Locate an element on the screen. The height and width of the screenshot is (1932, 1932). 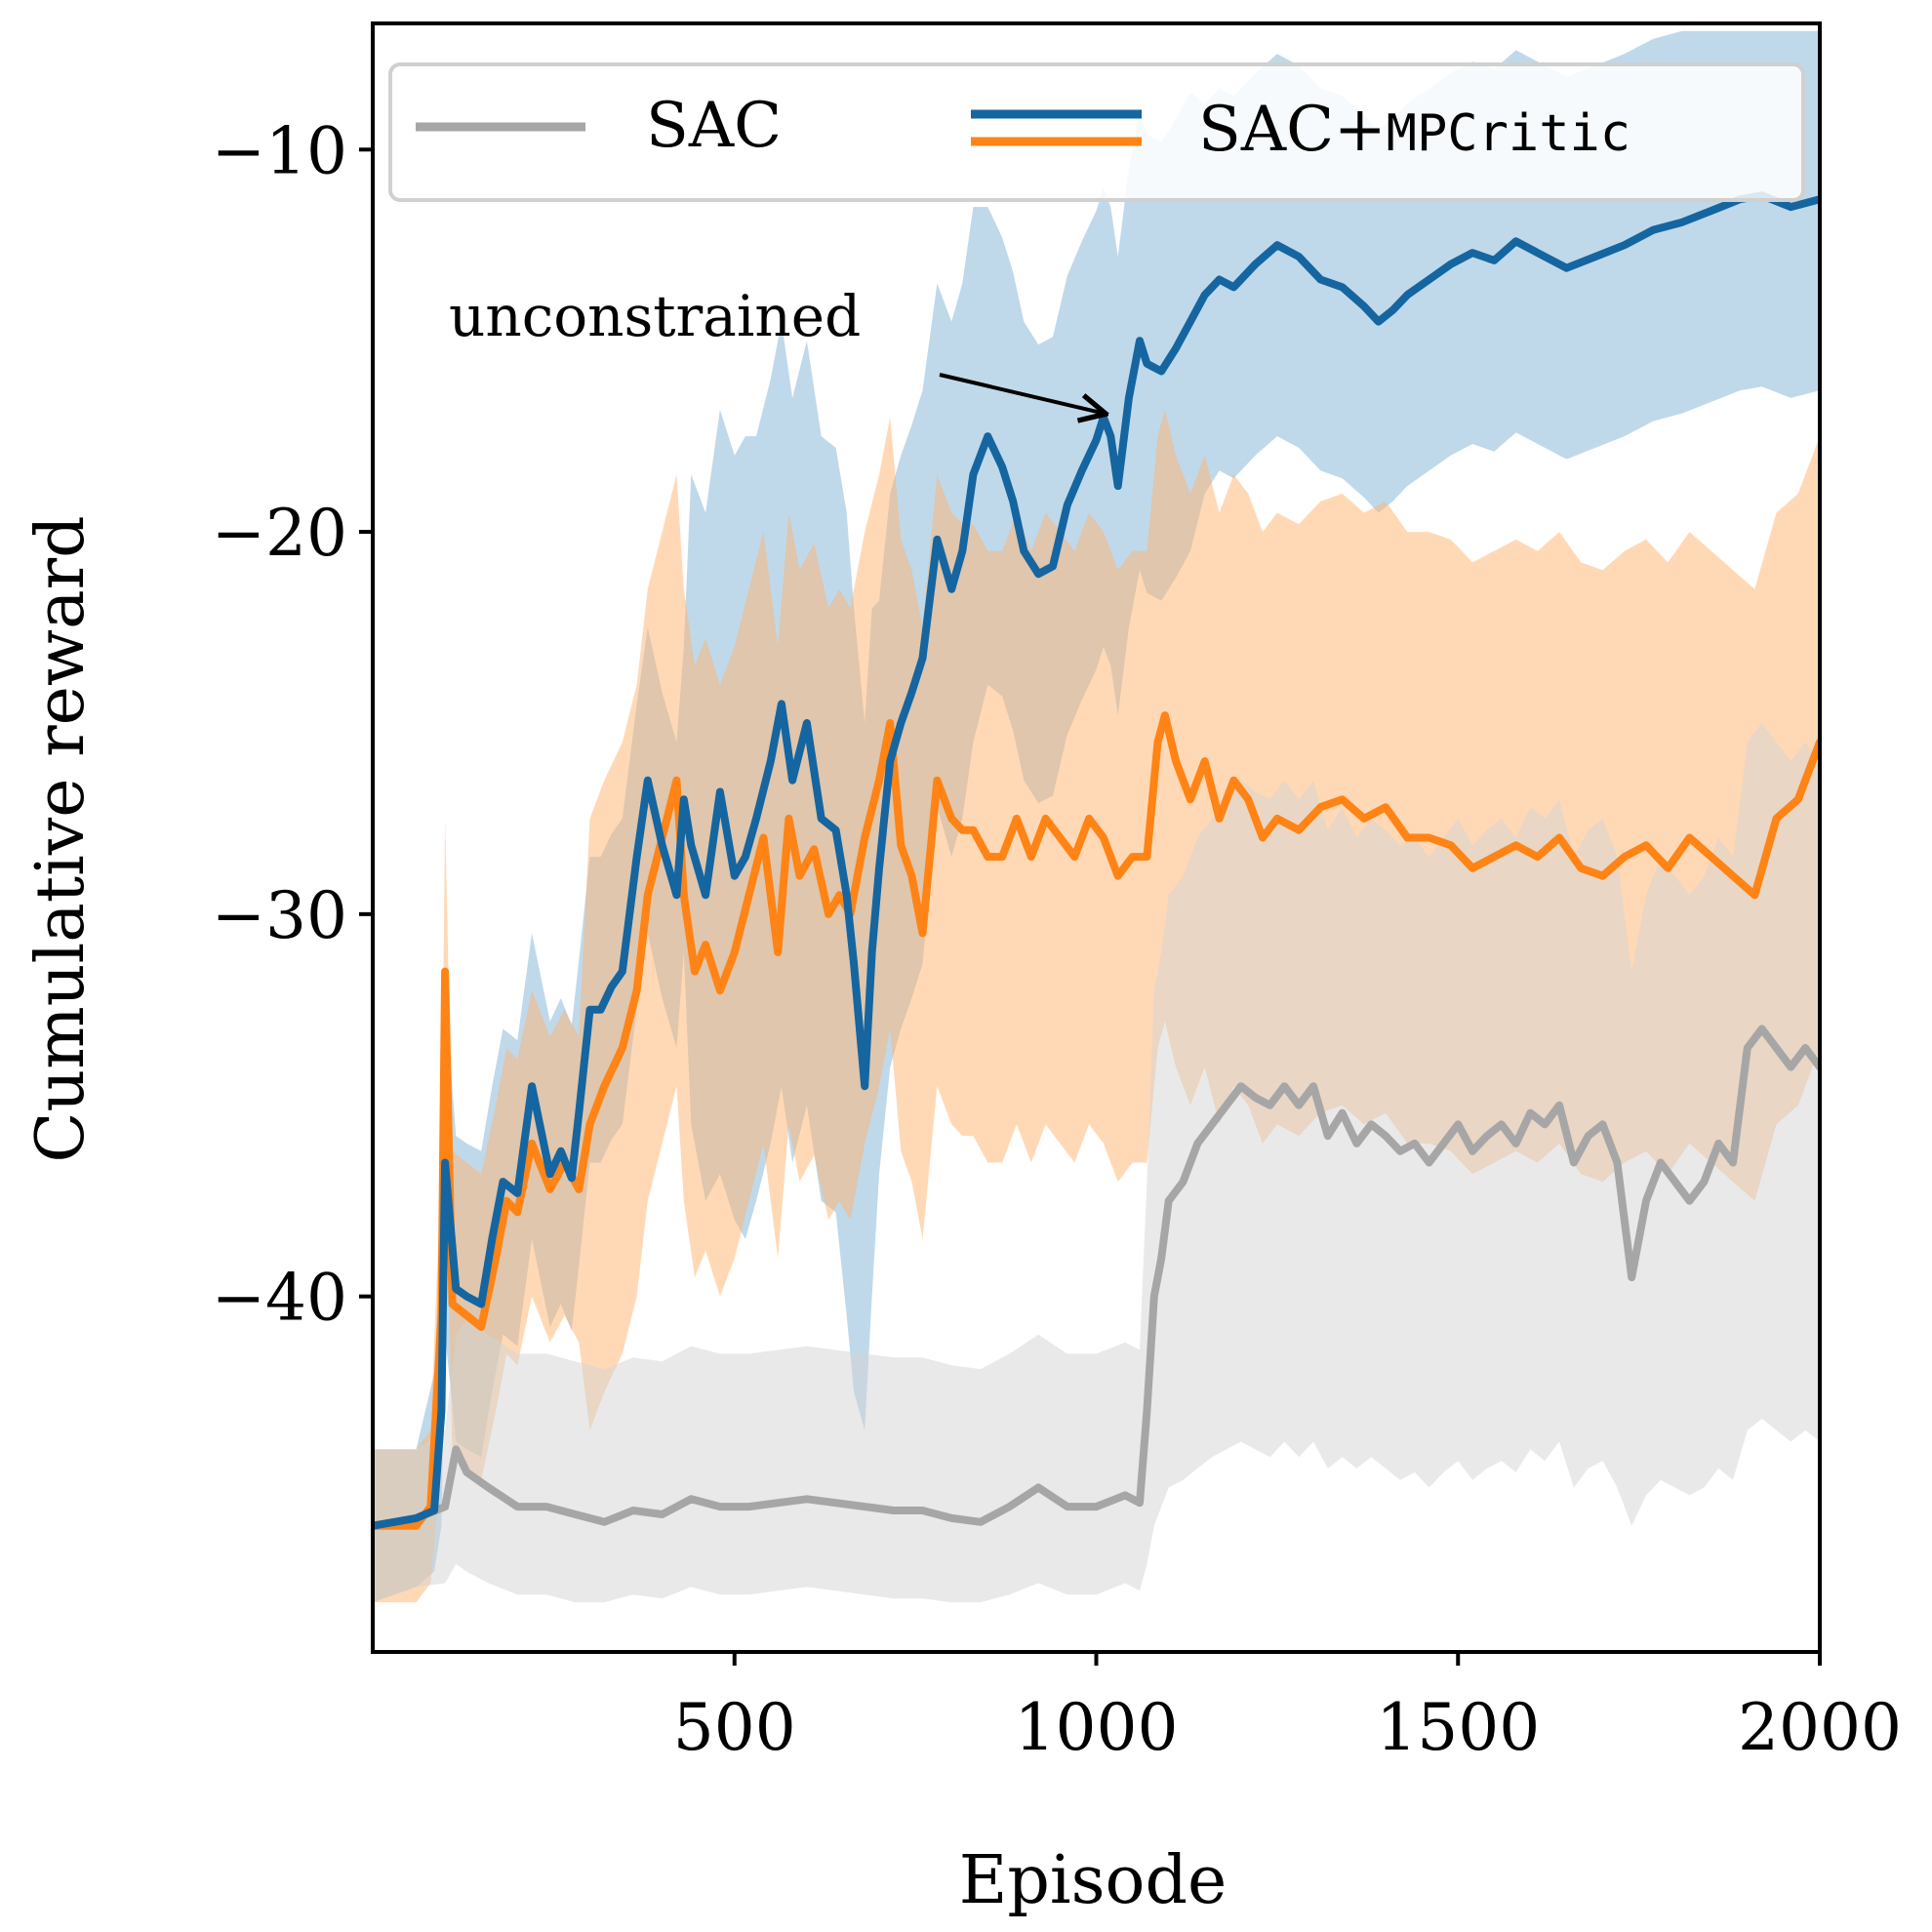
annotation-arrow is located at coordinates (1021, 393).